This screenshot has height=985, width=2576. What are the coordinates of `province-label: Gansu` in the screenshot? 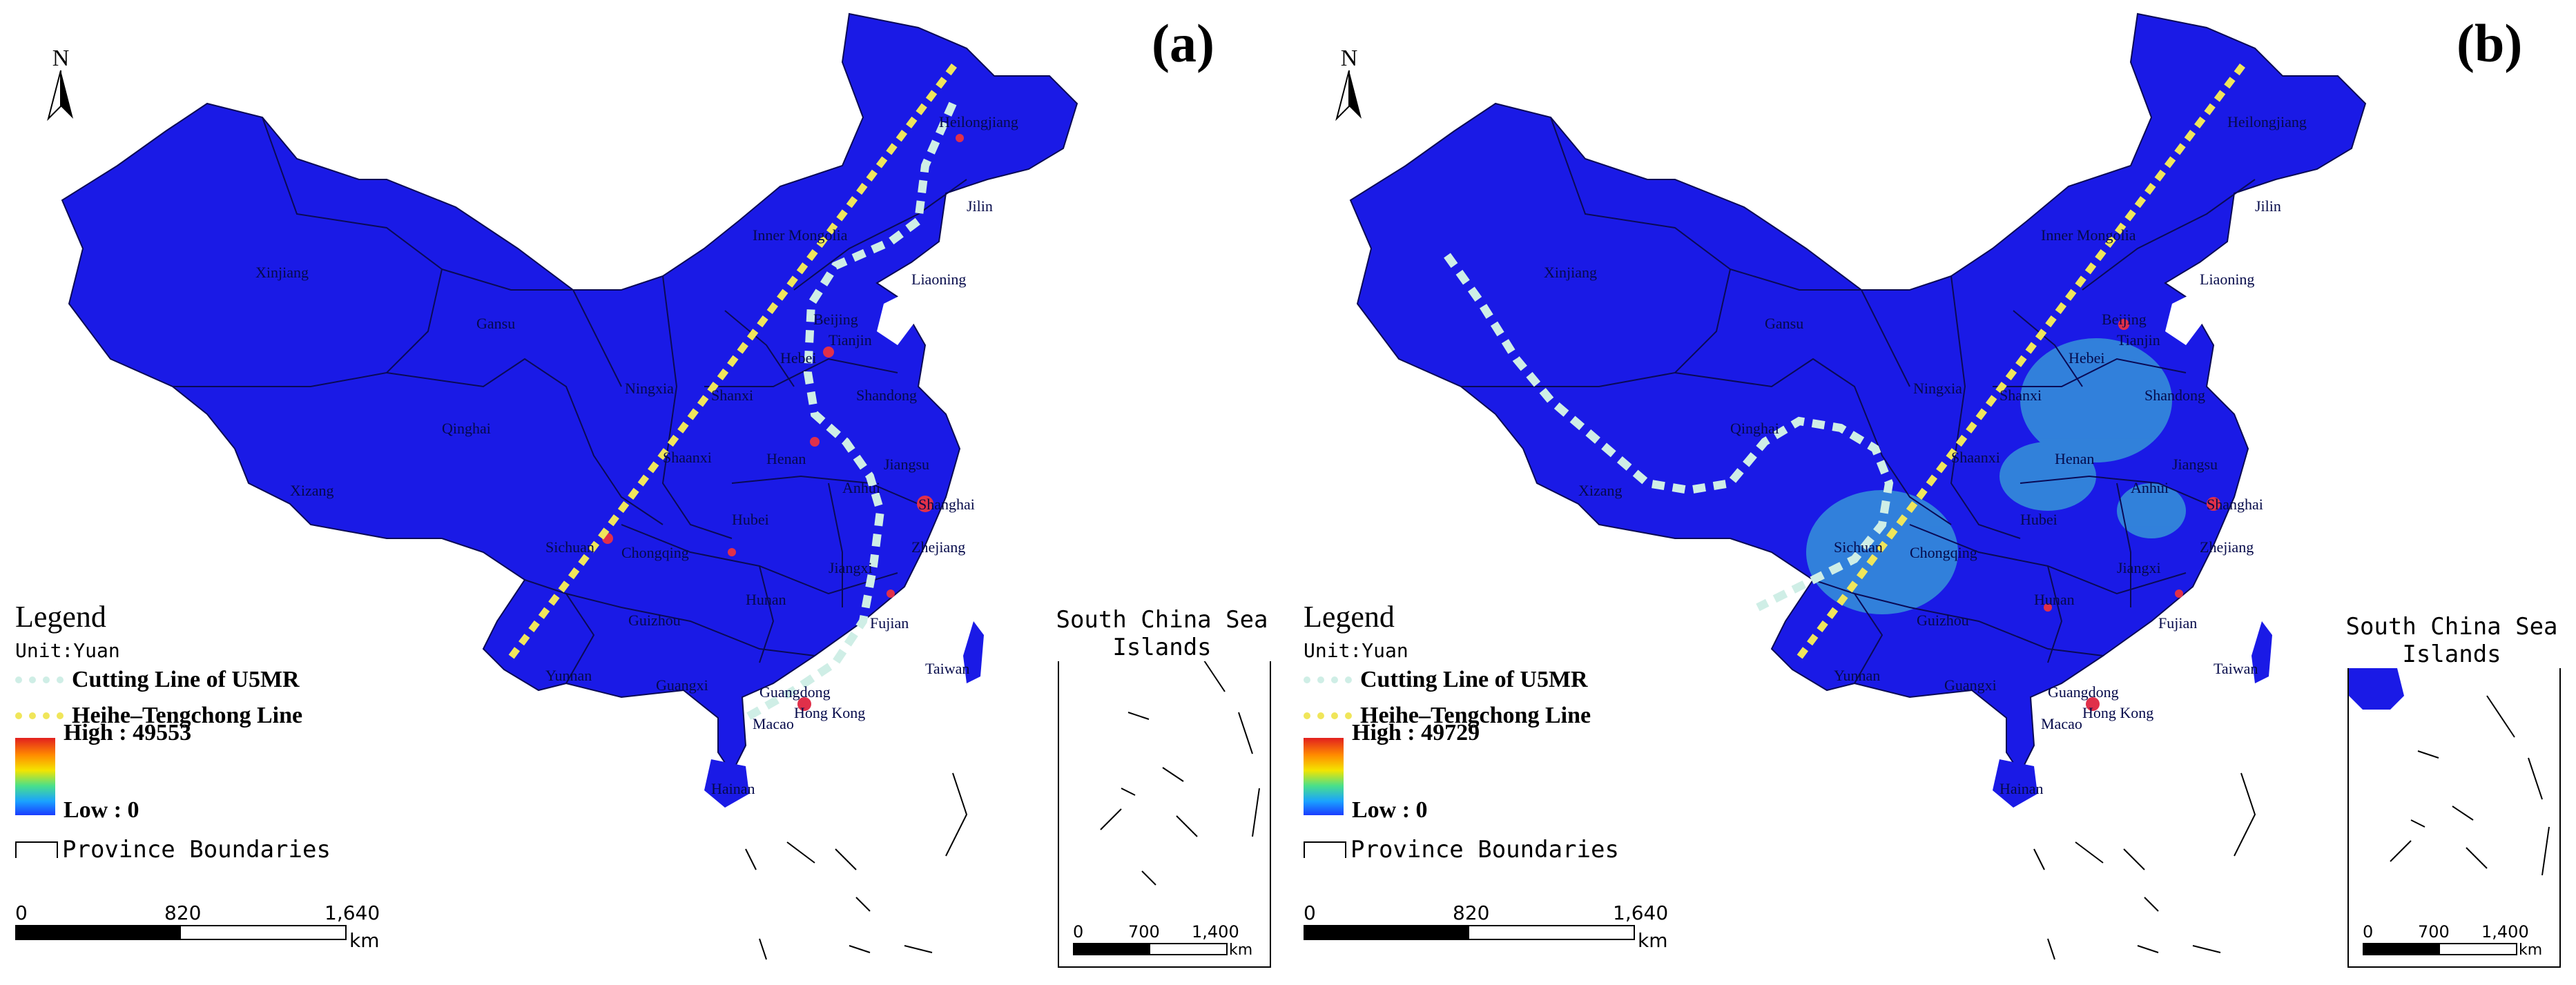 It's located at (495, 323).